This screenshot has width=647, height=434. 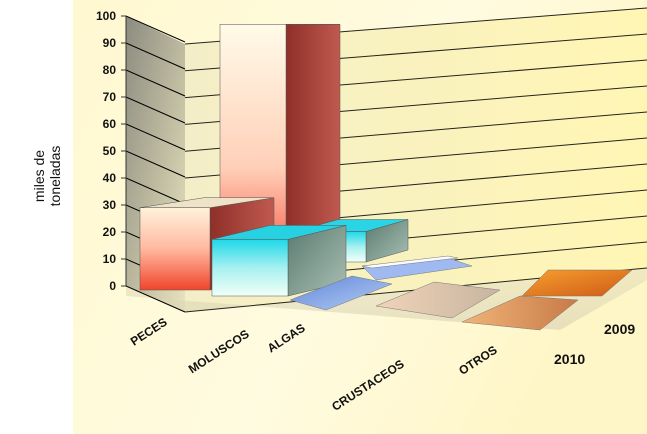 I want to click on y-tick-label: 70, so click(x=110, y=97).